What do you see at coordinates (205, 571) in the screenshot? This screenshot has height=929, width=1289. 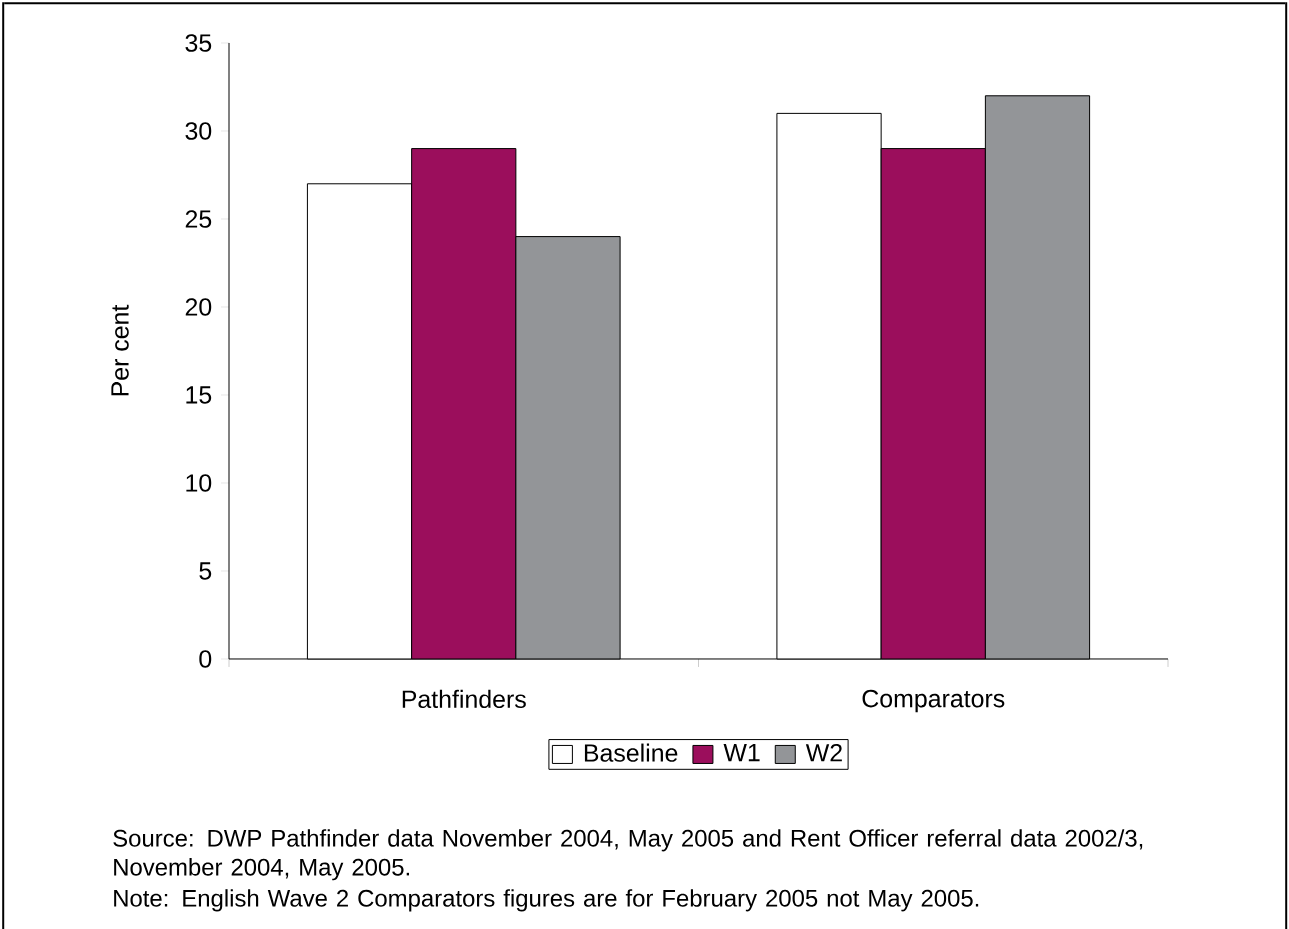 I see `y-tick-label: 5` at bounding box center [205, 571].